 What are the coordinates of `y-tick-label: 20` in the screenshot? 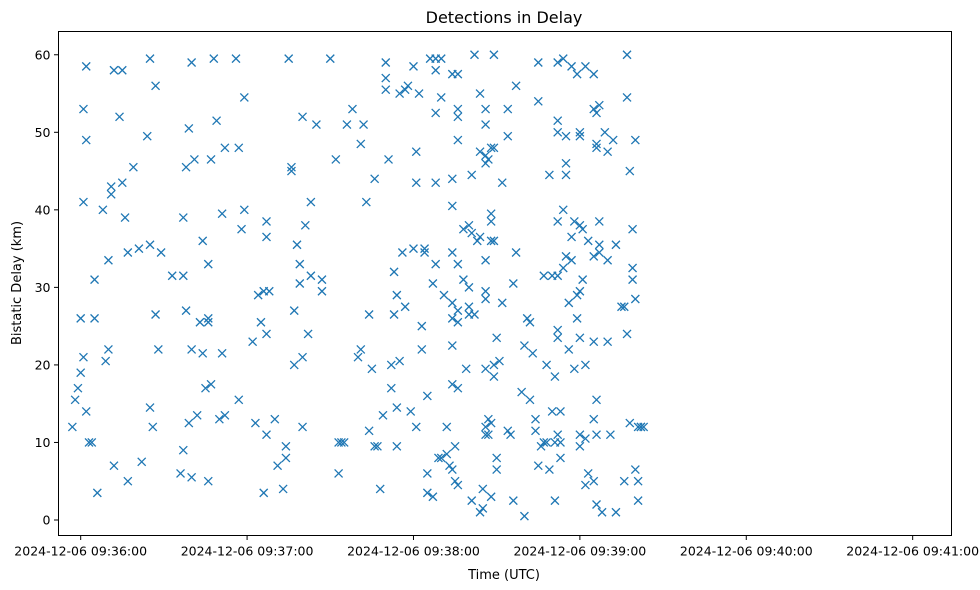 It's located at (43, 364).